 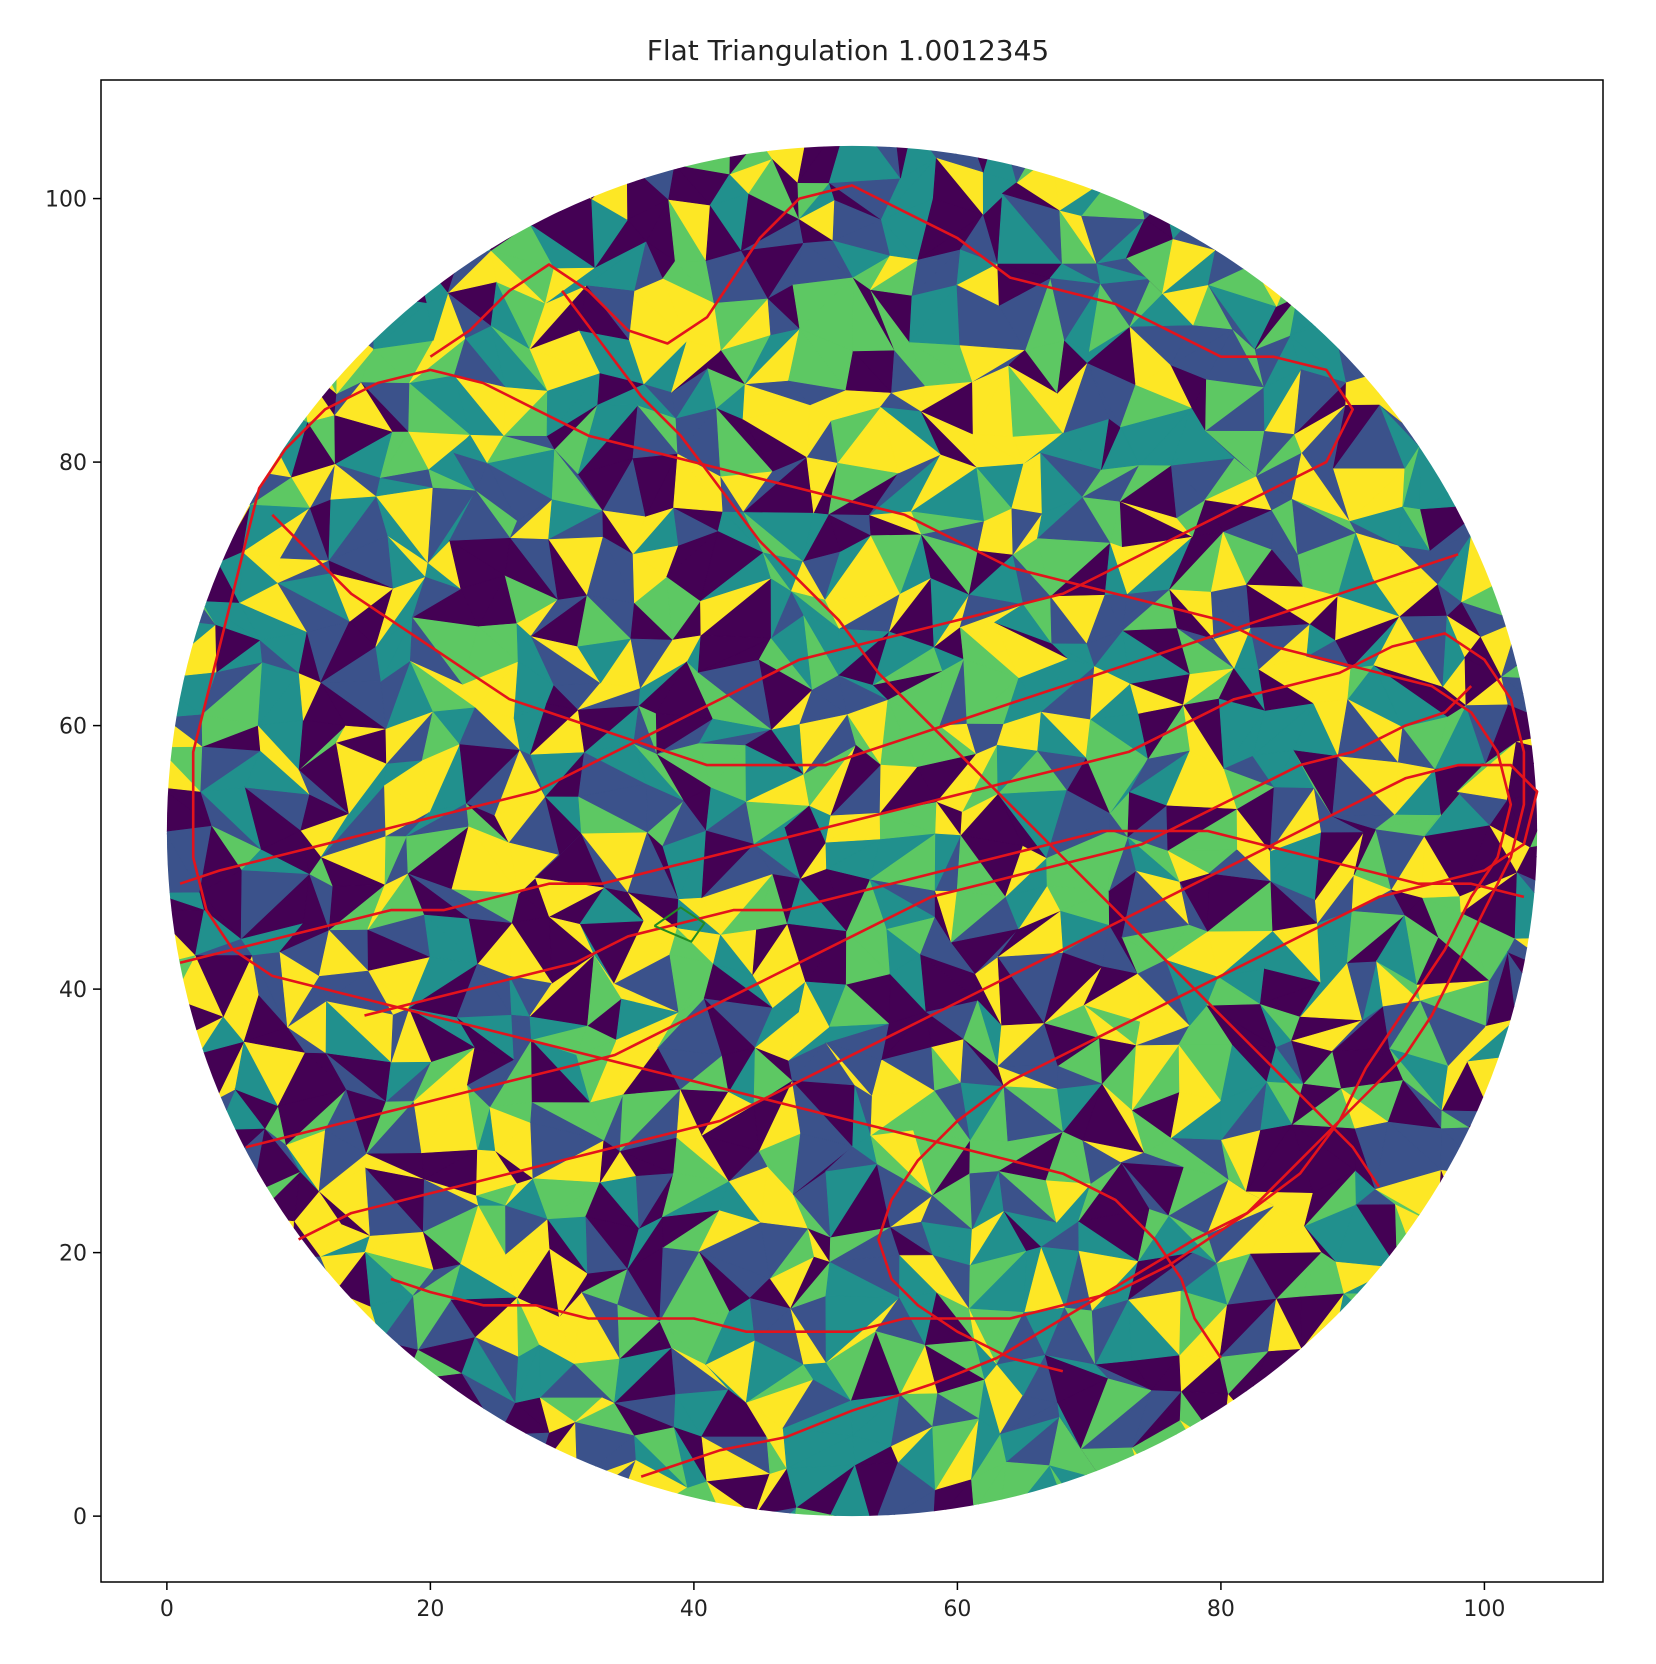 I want to click on y-tick-label: 60, so click(x=73, y=727).